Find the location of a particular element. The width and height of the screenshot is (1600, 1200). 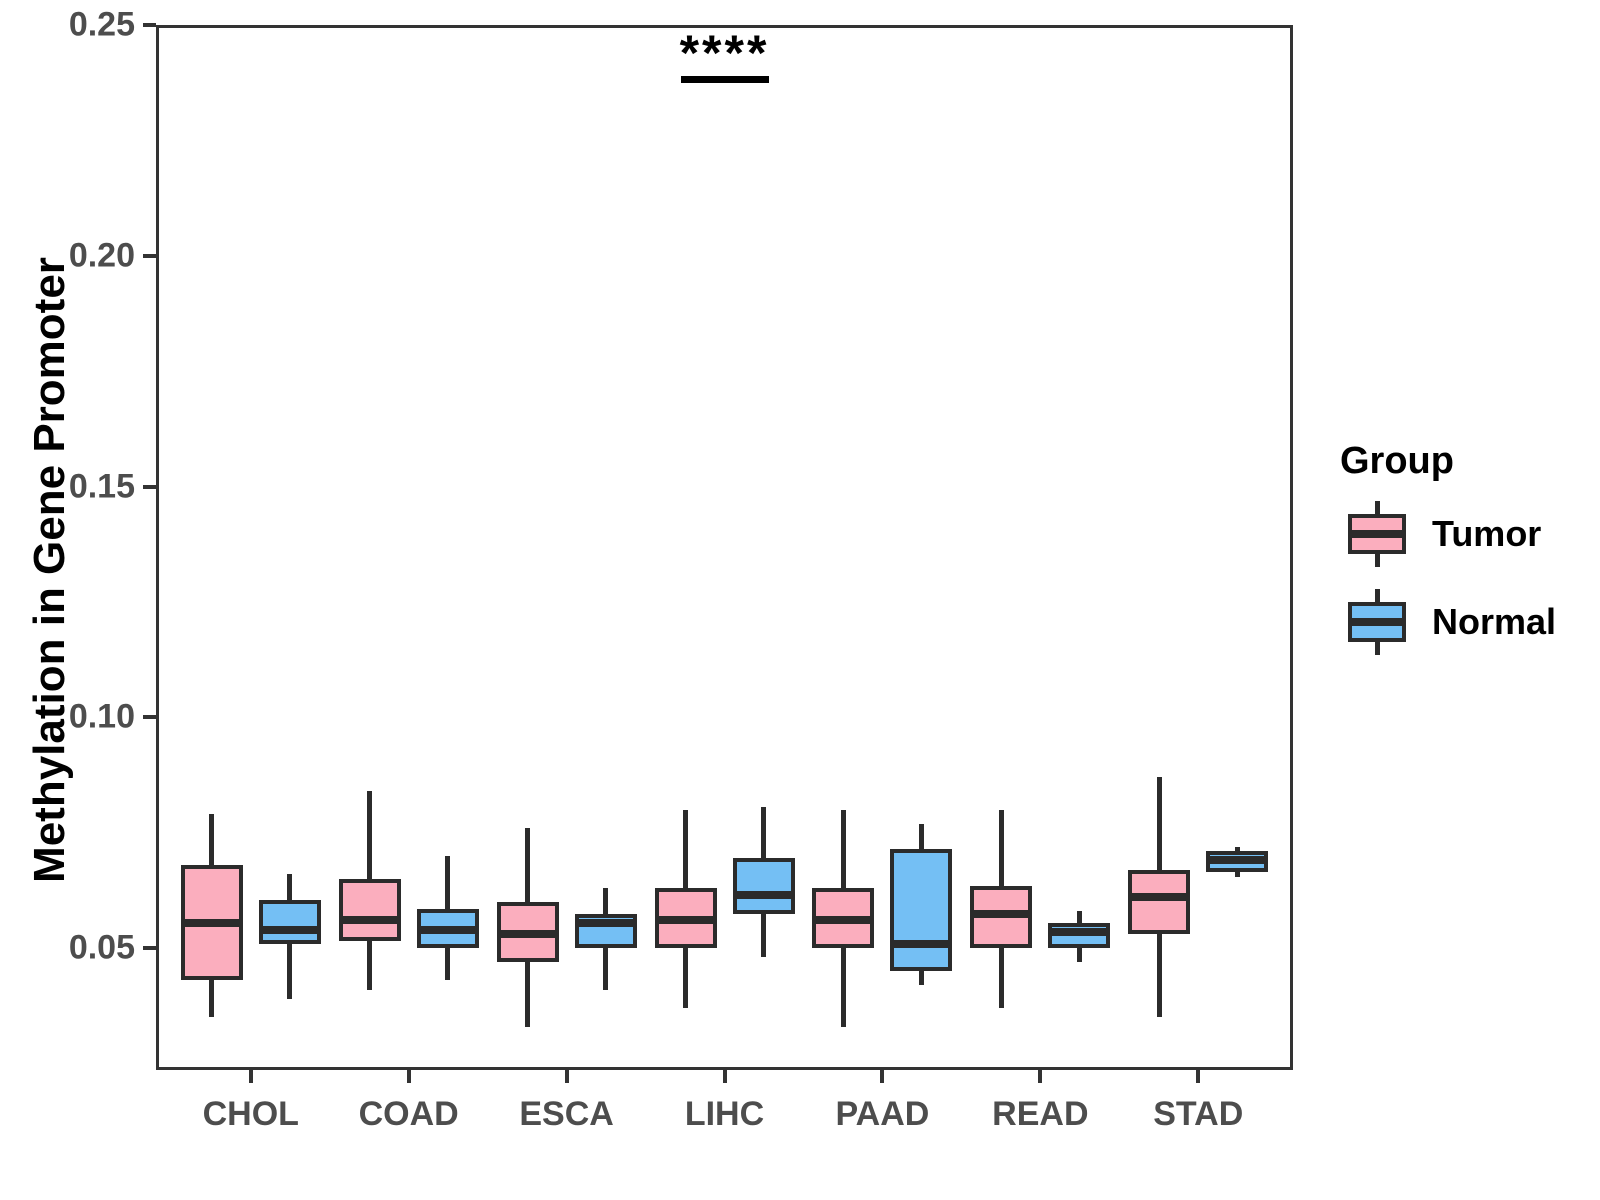

y-tick-label: 0.25 is located at coordinates (101, 24).